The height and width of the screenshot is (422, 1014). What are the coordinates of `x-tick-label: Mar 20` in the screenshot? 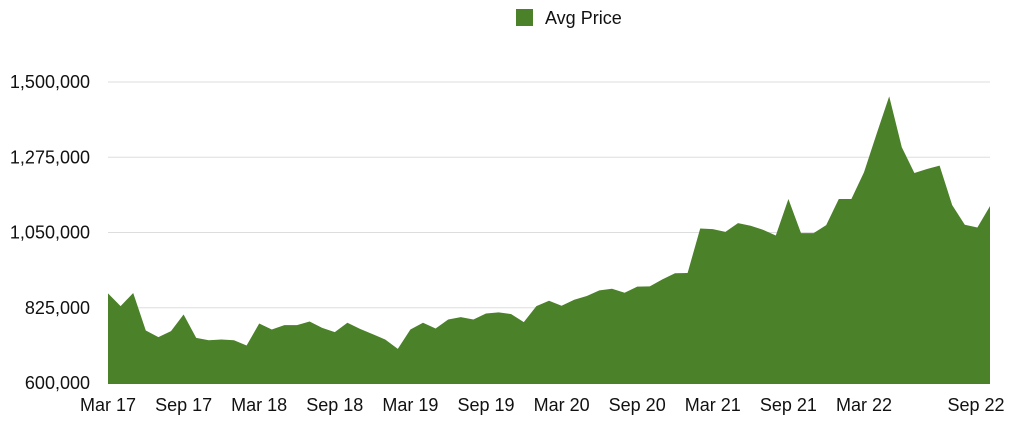 It's located at (562, 405).